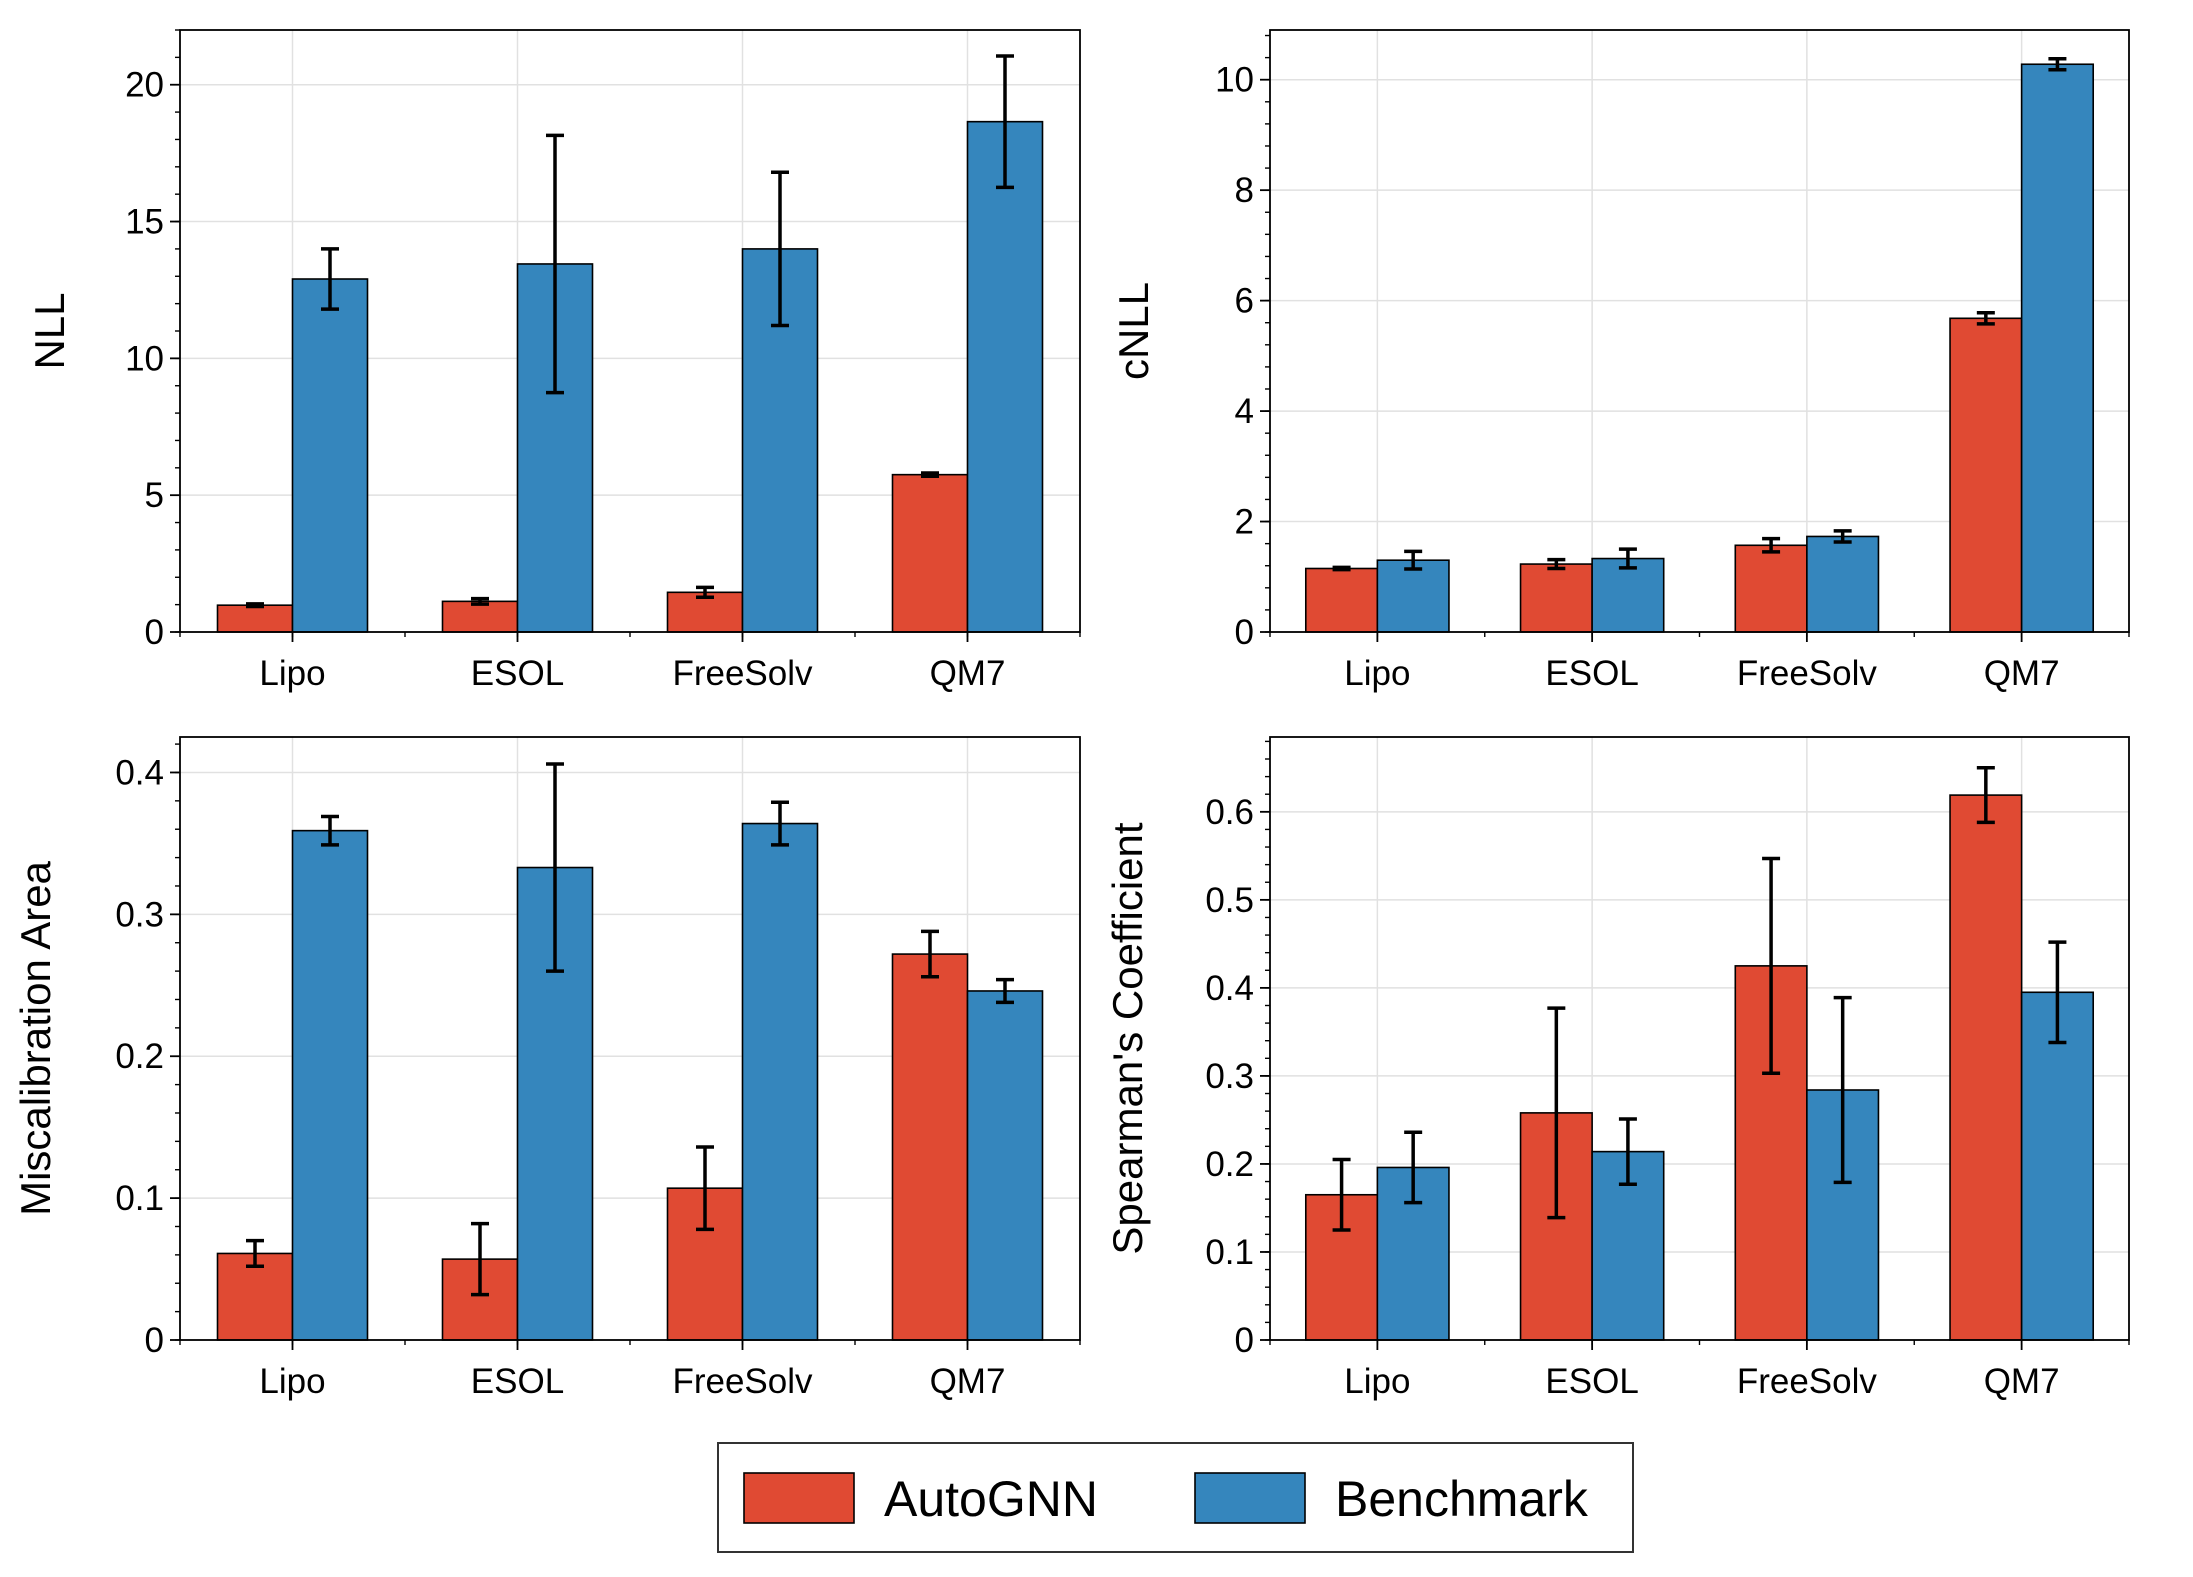  I want to click on y-tick-label: 0.6, so click(1229, 812).